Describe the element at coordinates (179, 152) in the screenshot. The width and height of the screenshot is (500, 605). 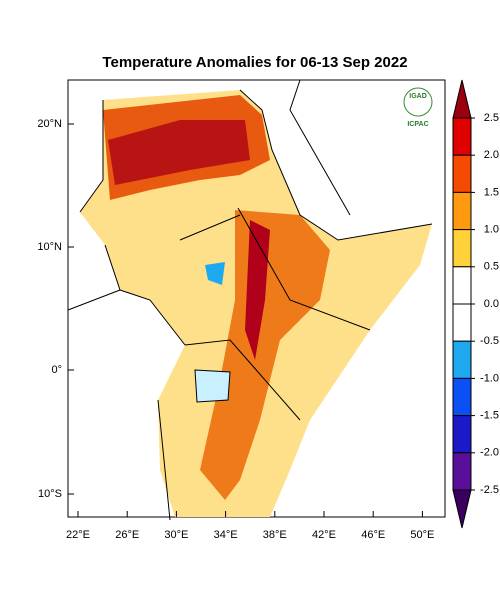
I see `hot-north` at that location.